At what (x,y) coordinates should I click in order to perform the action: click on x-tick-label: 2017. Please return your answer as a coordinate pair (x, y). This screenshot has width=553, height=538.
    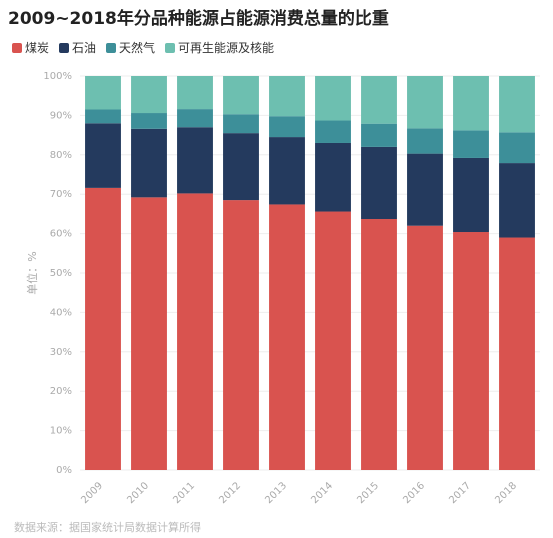
    Looking at the image, I should click on (460, 493).